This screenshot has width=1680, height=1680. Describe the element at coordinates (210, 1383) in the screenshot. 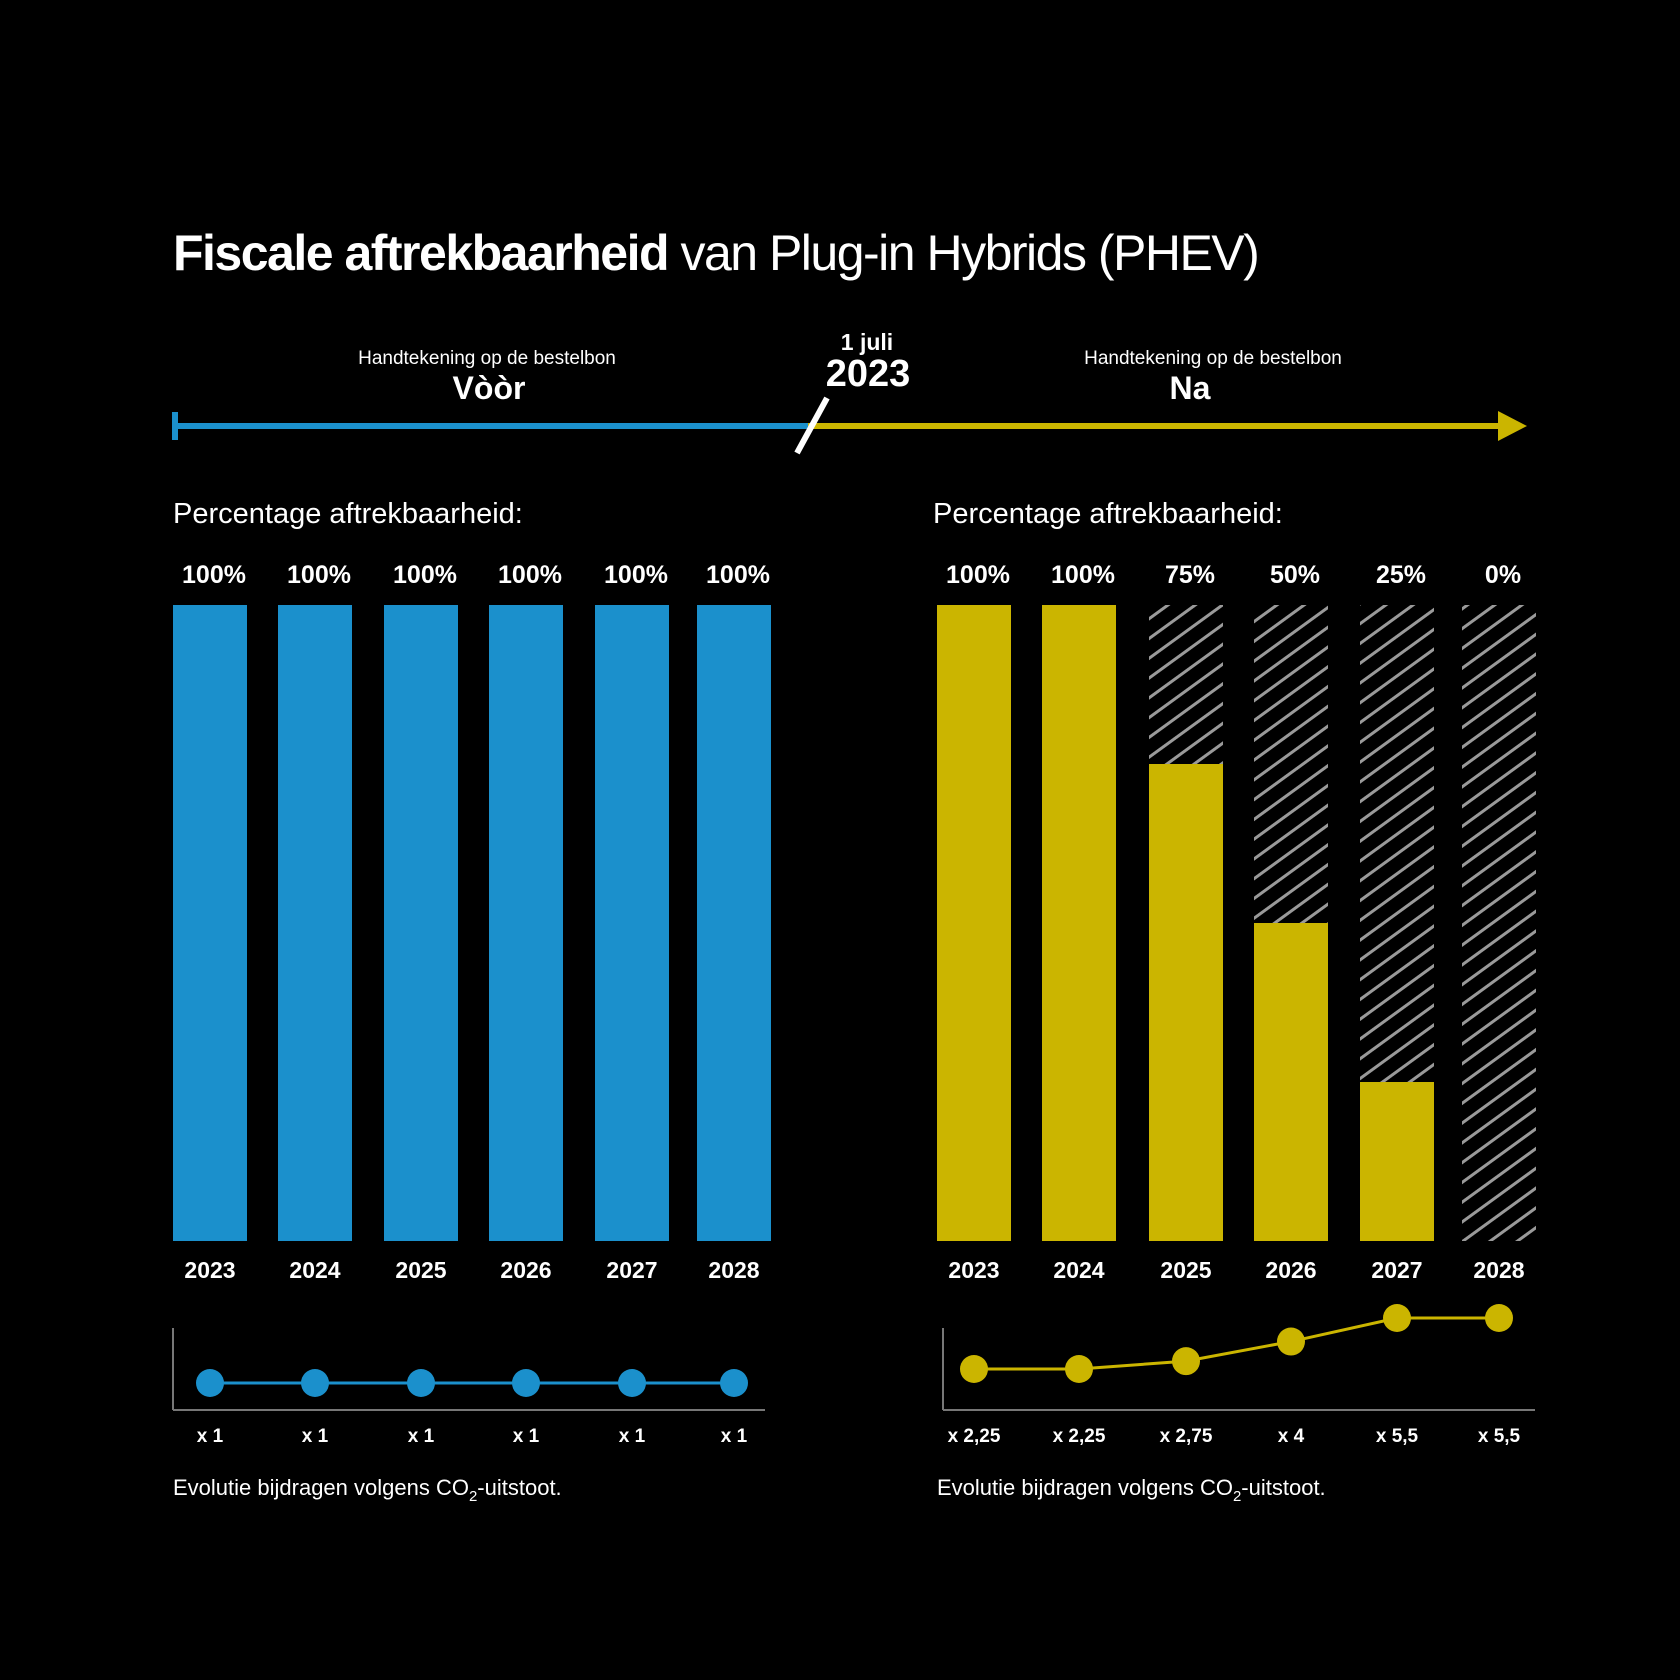

I see `before-line-point-2023` at that location.